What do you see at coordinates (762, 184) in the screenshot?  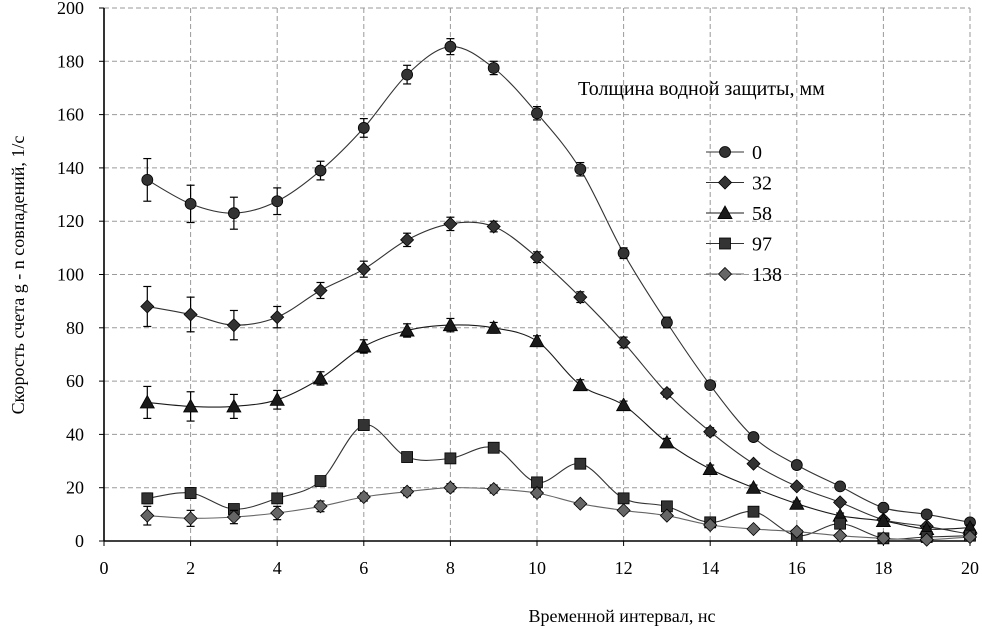 I see `legend-label: 32` at bounding box center [762, 184].